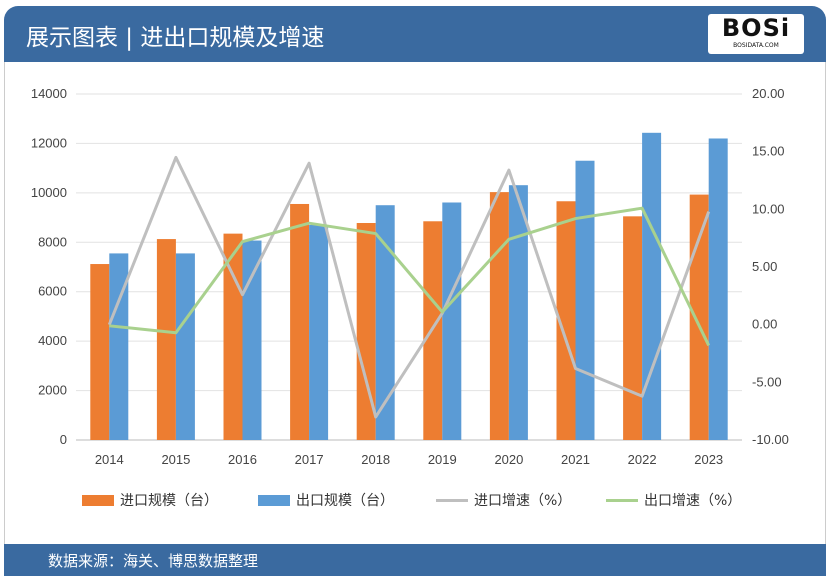 Image resolution: width=830 pixels, height=580 pixels. What do you see at coordinates (768, 151) in the screenshot?
I see `y-right-tick-label: 15.00` at bounding box center [768, 151].